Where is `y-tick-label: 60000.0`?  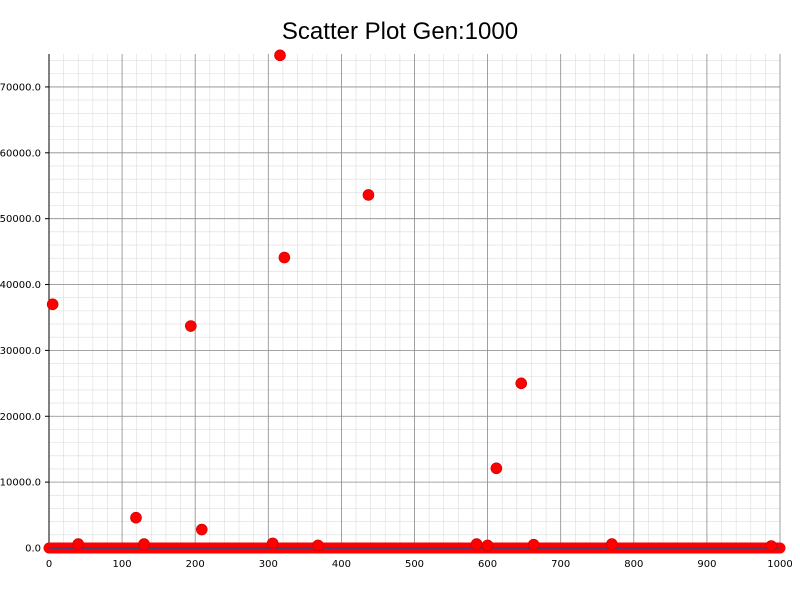 y-tick-label: 60000.0 is located at coordinates (20, 153).